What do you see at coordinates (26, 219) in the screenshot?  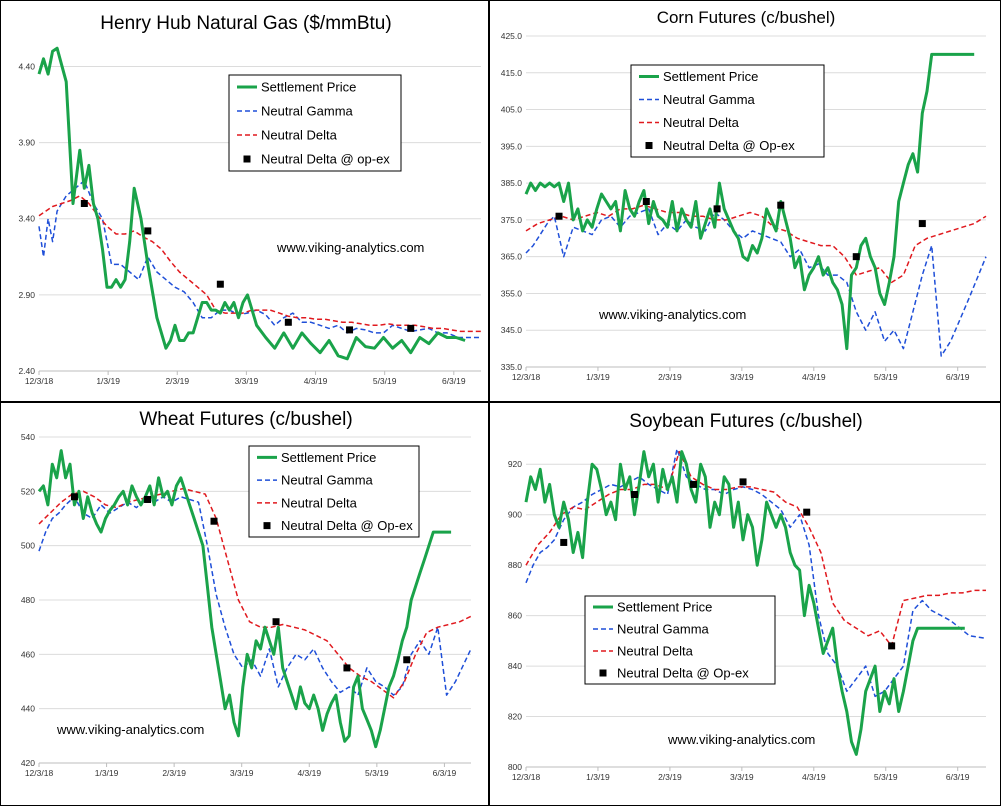 I see `y-tick-label: 3.40` at bounding box center [26, 219].